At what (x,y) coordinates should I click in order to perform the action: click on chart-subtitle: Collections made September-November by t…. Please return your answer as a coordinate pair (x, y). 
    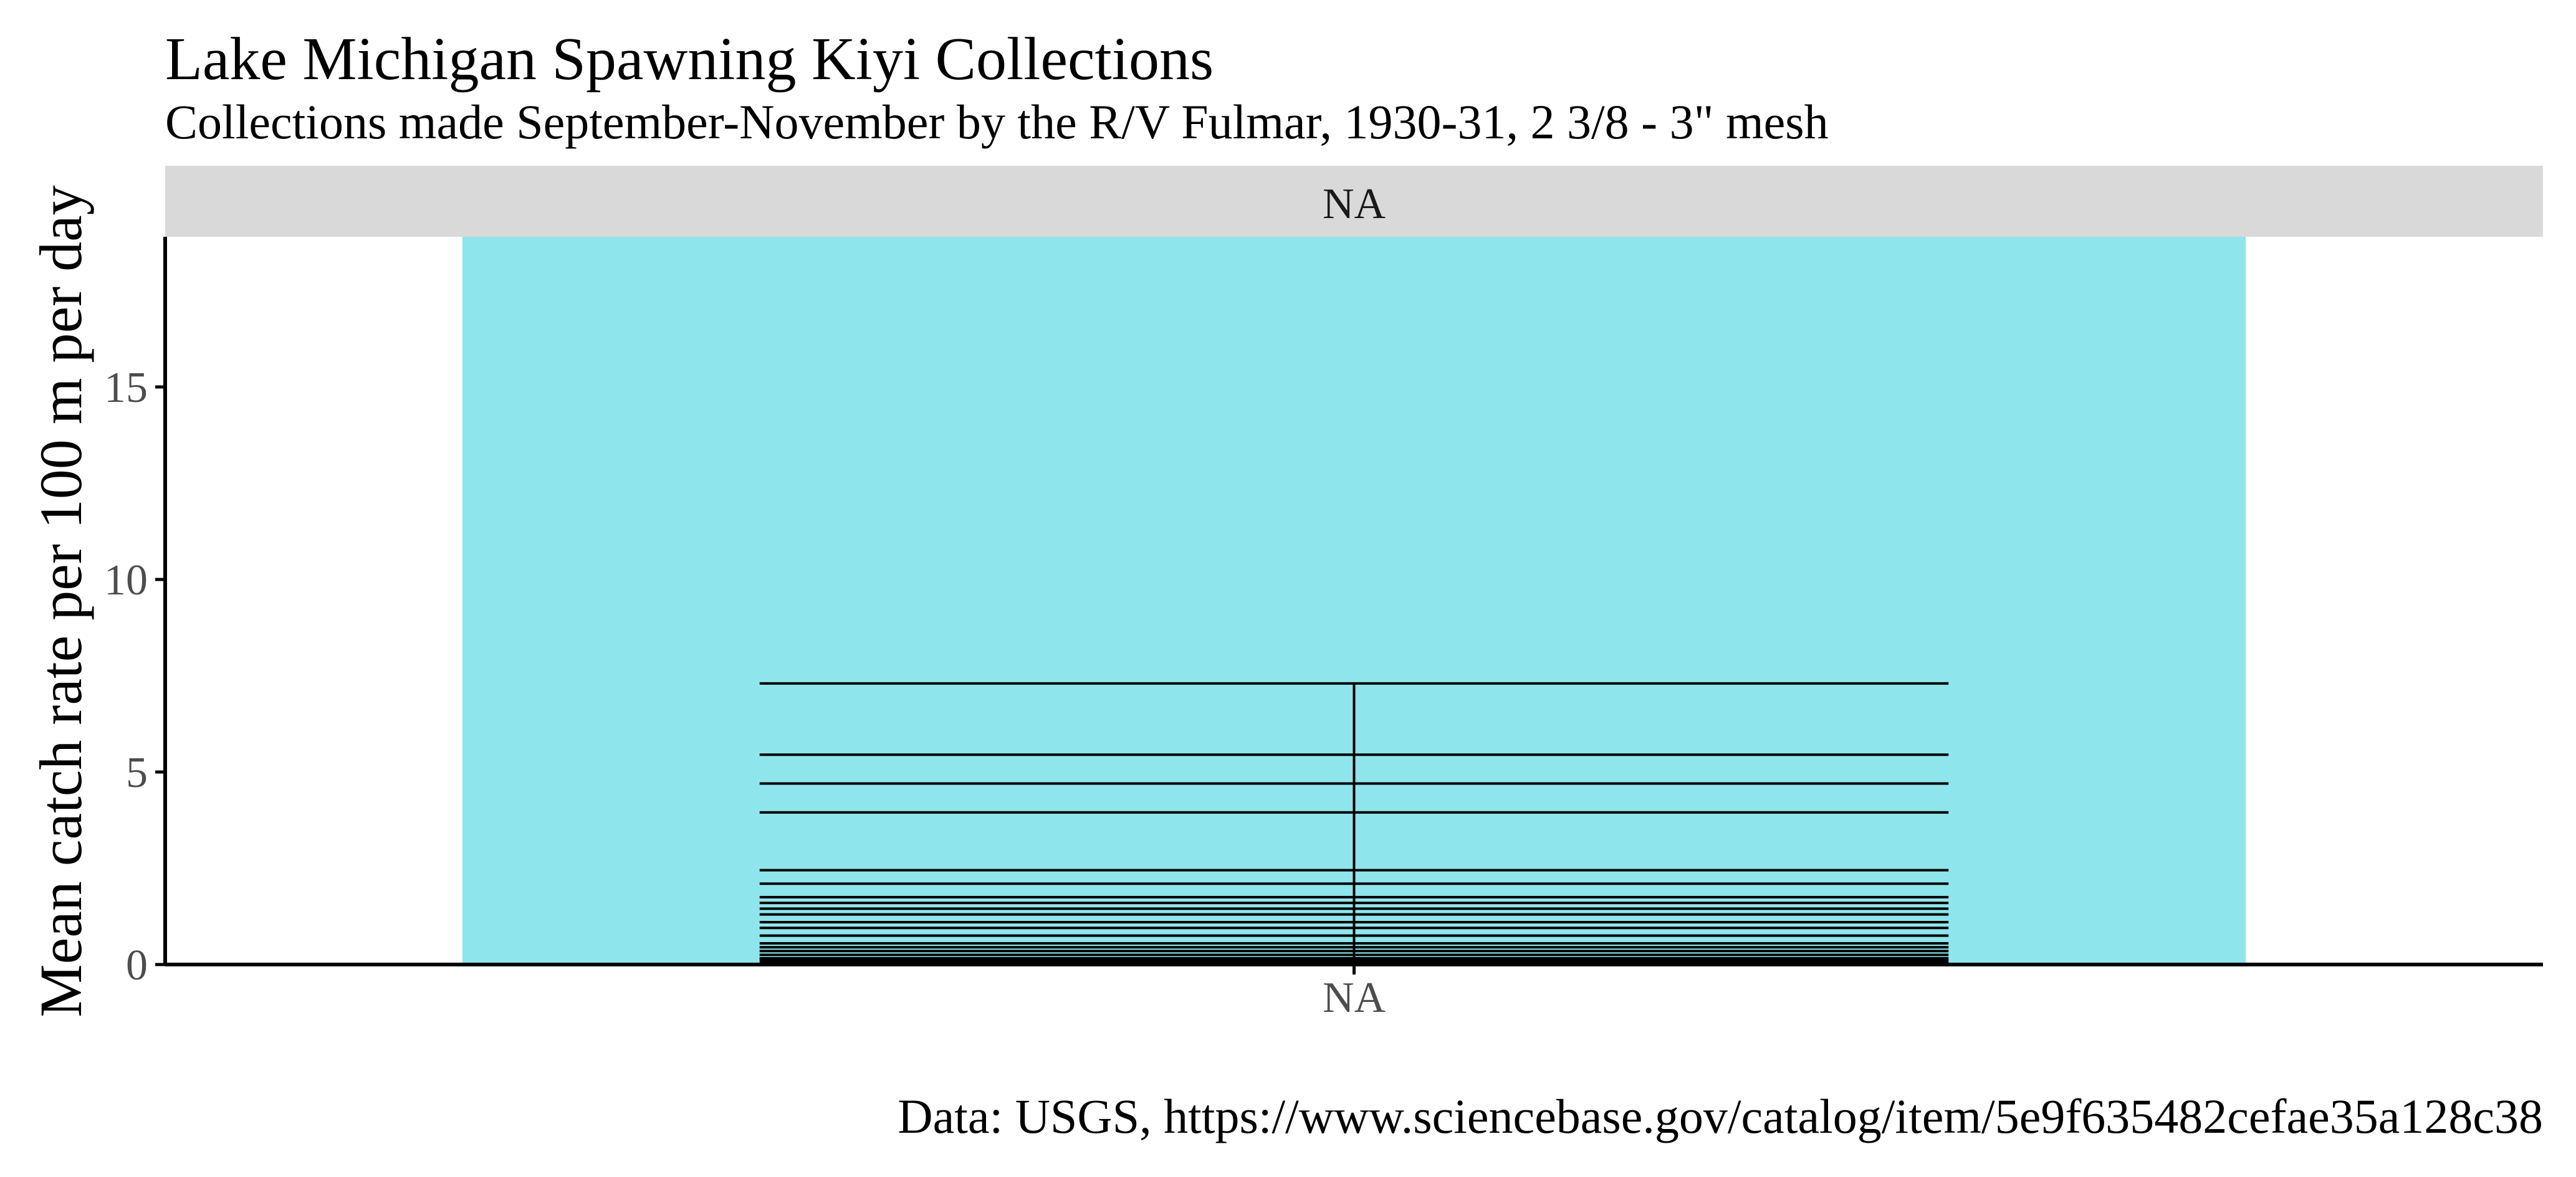
    Looking at the image, I should click on (997, 122).